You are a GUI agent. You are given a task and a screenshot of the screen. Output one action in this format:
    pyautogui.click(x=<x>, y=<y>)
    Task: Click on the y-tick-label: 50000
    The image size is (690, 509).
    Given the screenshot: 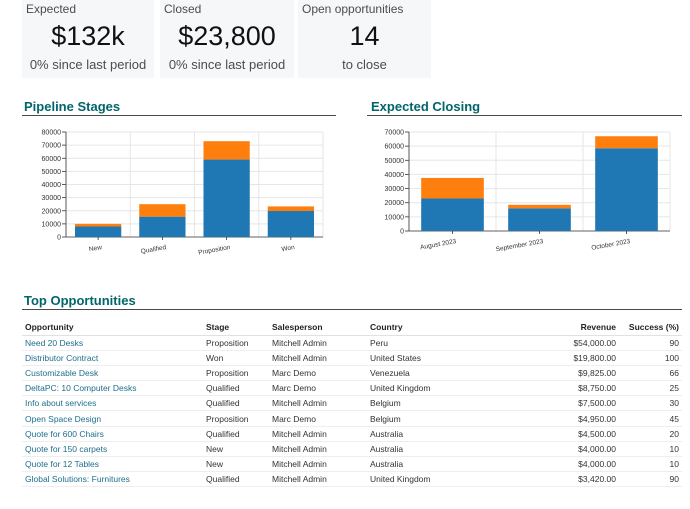 What is the action you would take?
    pyautogui.click(x=395, y=161)
    